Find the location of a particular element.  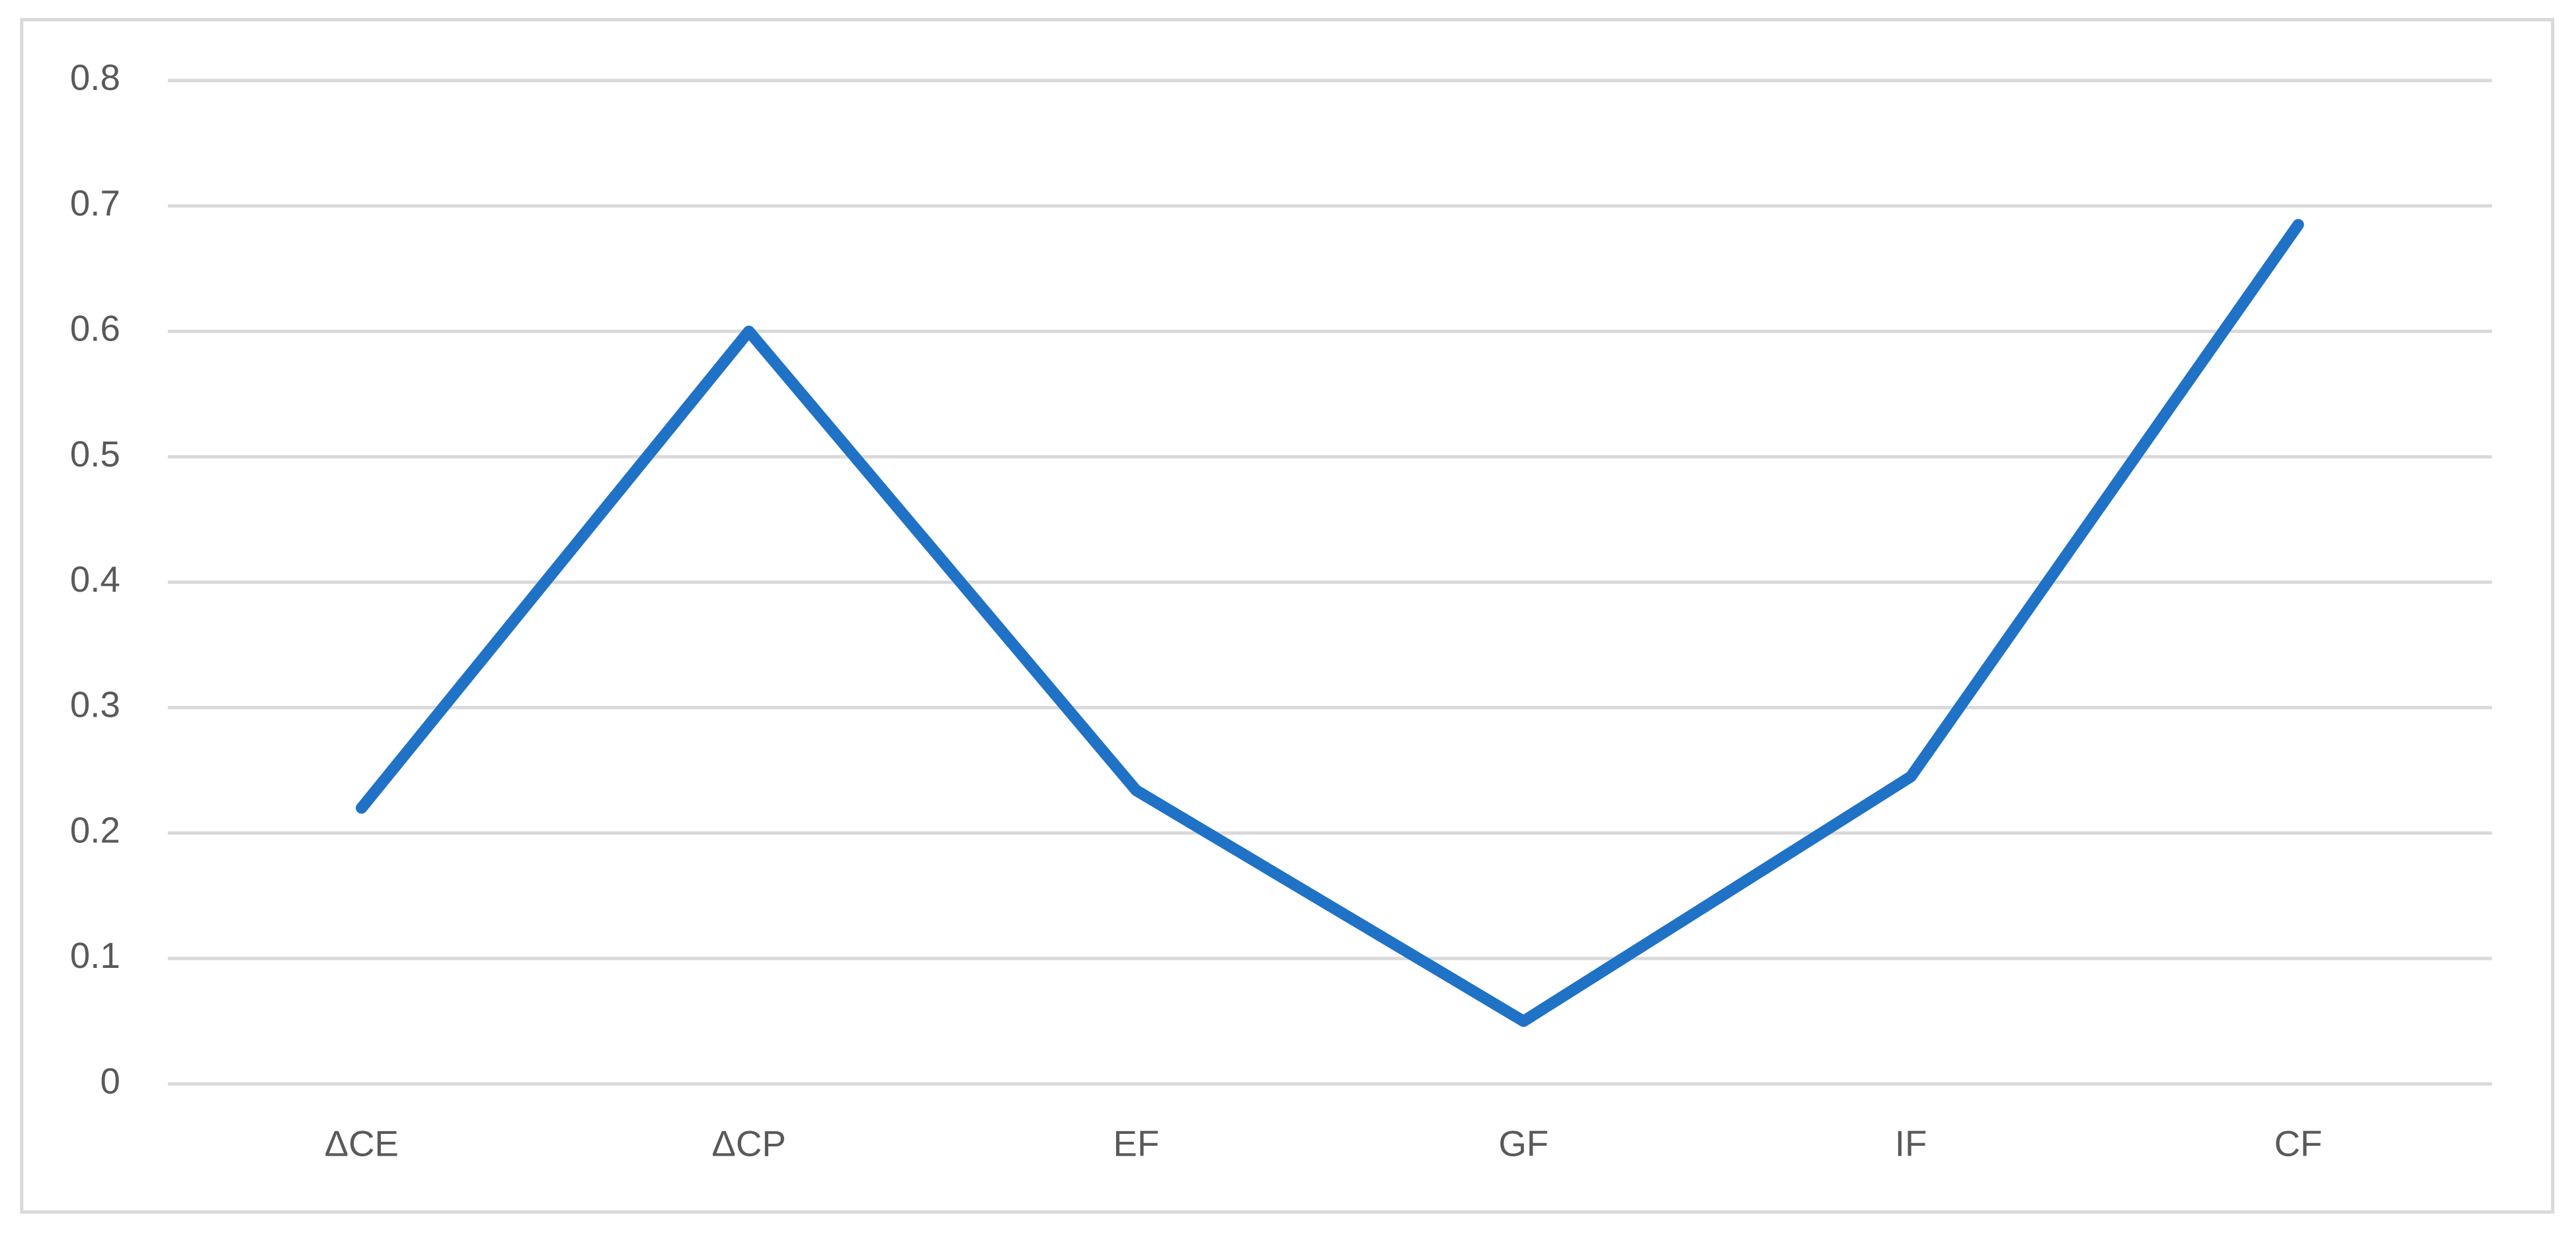

x-tick-label: ΔCP is located at coordinates (748, 1143).